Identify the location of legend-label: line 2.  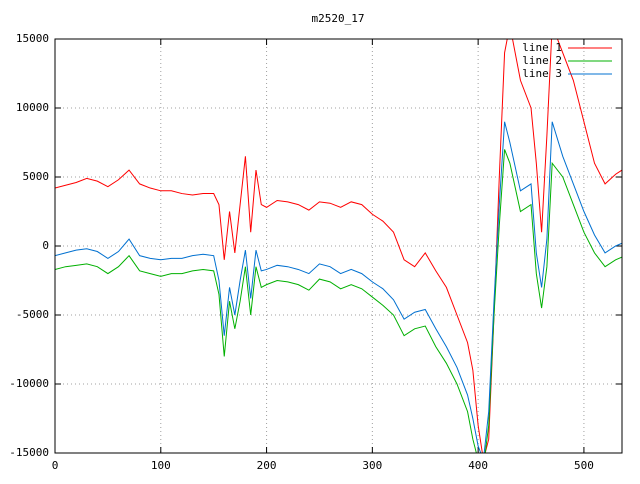
(542, 60).